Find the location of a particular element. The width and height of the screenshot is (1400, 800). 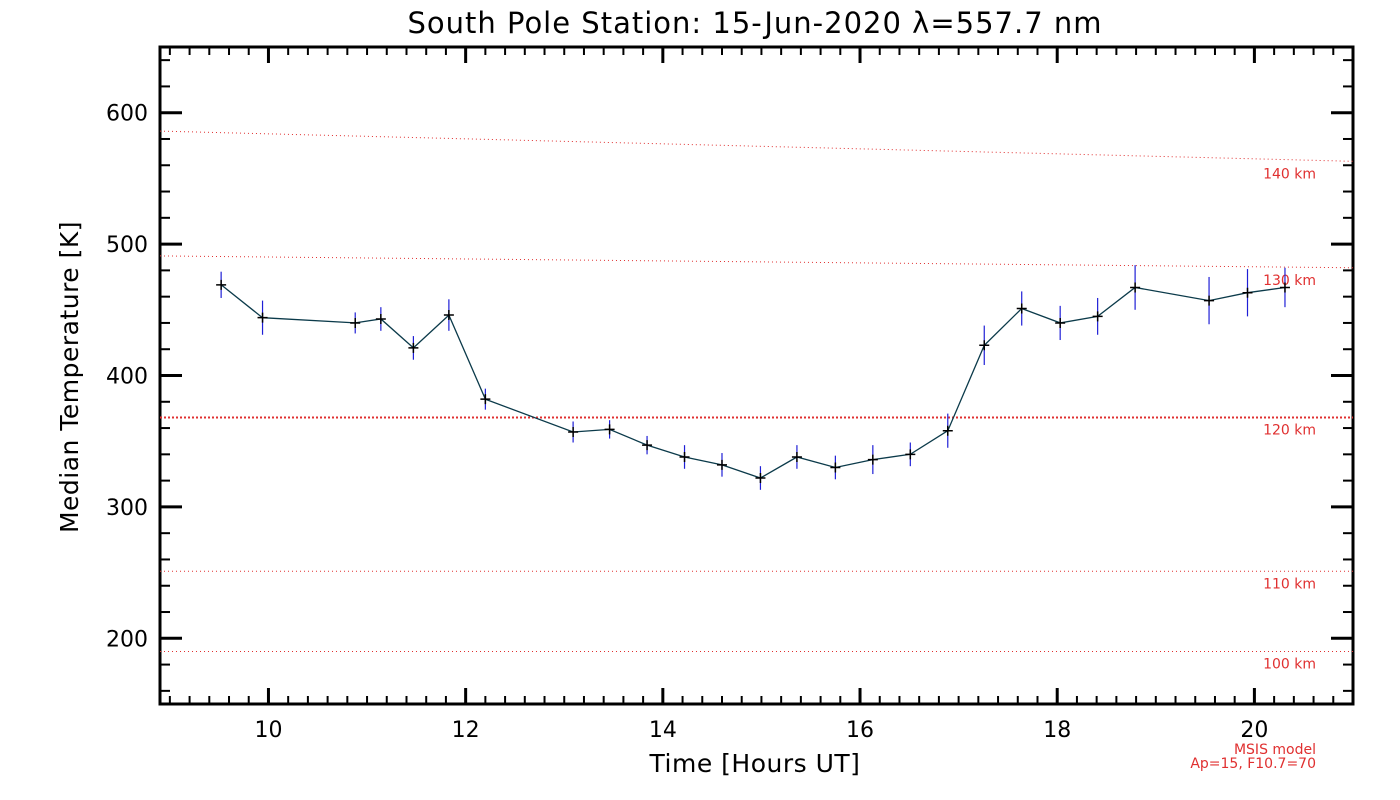

x-tick-label: 12 is located at coordinates (466, 730).